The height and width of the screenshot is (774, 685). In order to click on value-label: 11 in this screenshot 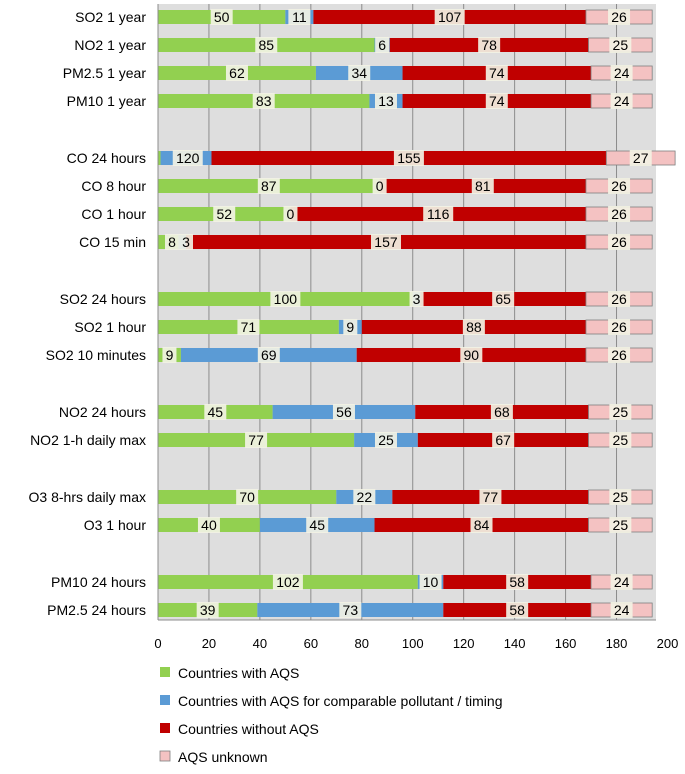, I will do `click(299, 17)`.